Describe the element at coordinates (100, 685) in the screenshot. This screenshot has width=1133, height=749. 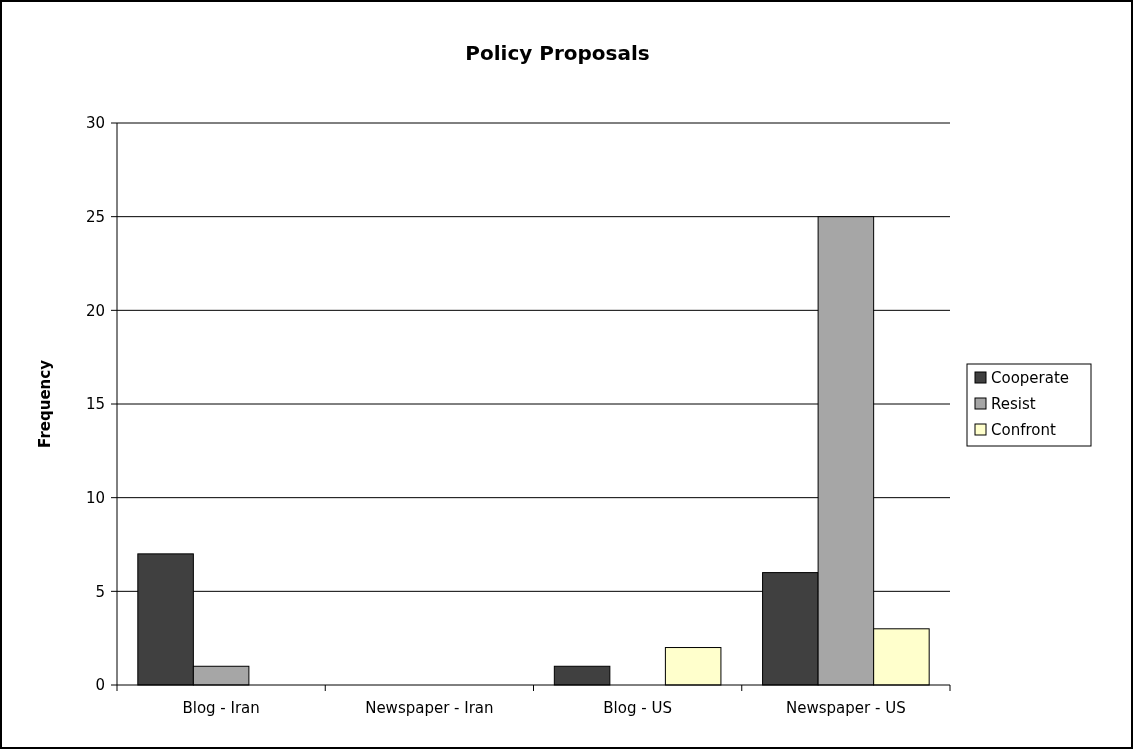
I see `y-tick-label: 0` at that location.